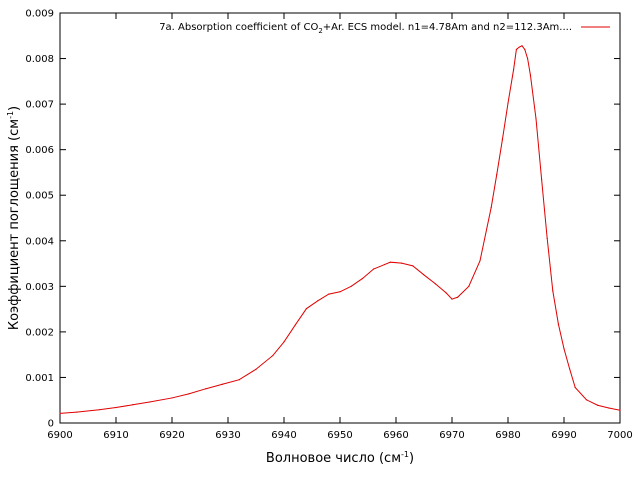 This screenshot has width=640, height=480. Describe the element at coordinates (619, 435) in the screenshot. I see `x-tick-label: 7000` at that location.